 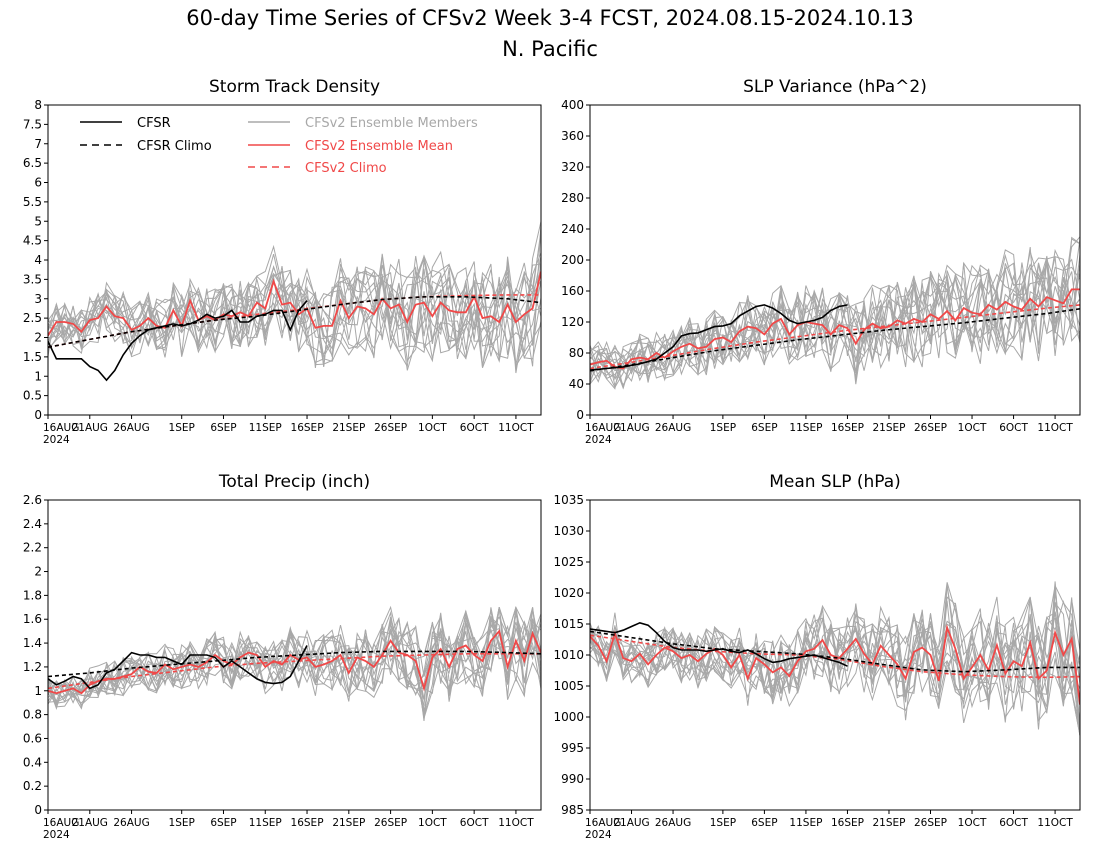 I want to click on y-tick-label: 5.5, so click(x=32, y=202).